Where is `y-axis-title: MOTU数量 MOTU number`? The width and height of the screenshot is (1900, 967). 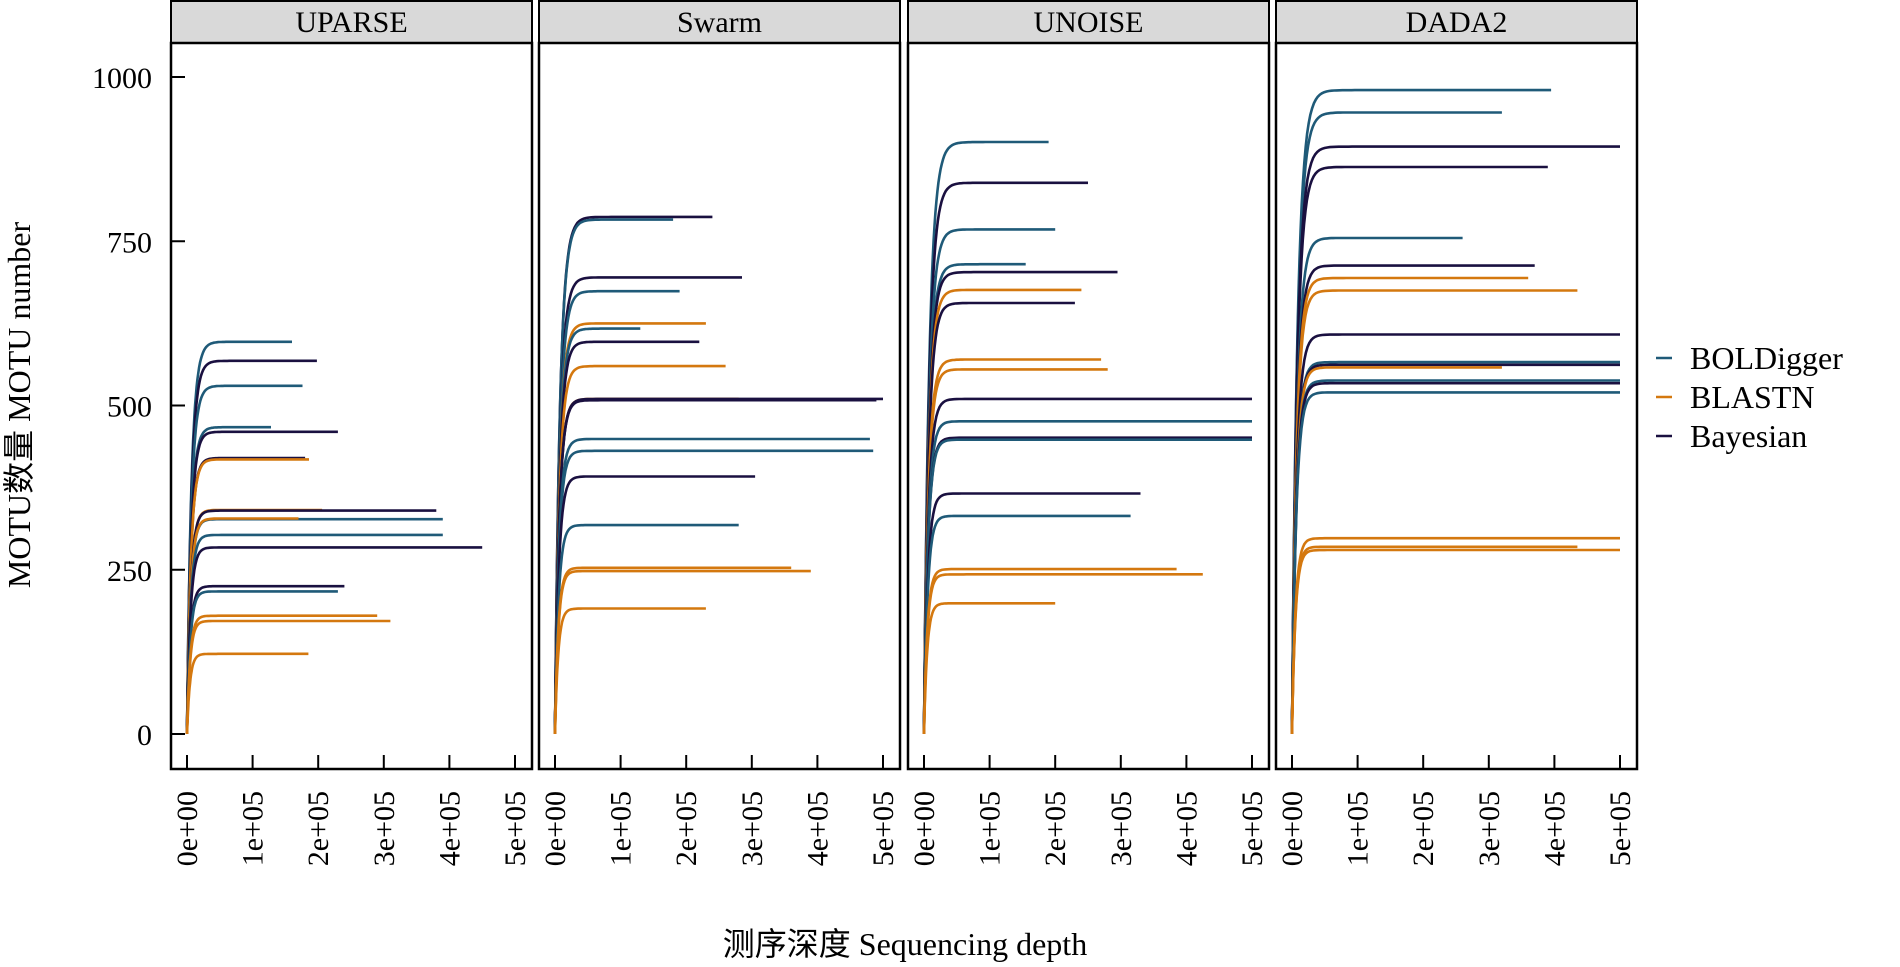
y-axis-title: MOTU数量 MOTU number is located at coordinates (19, 405).